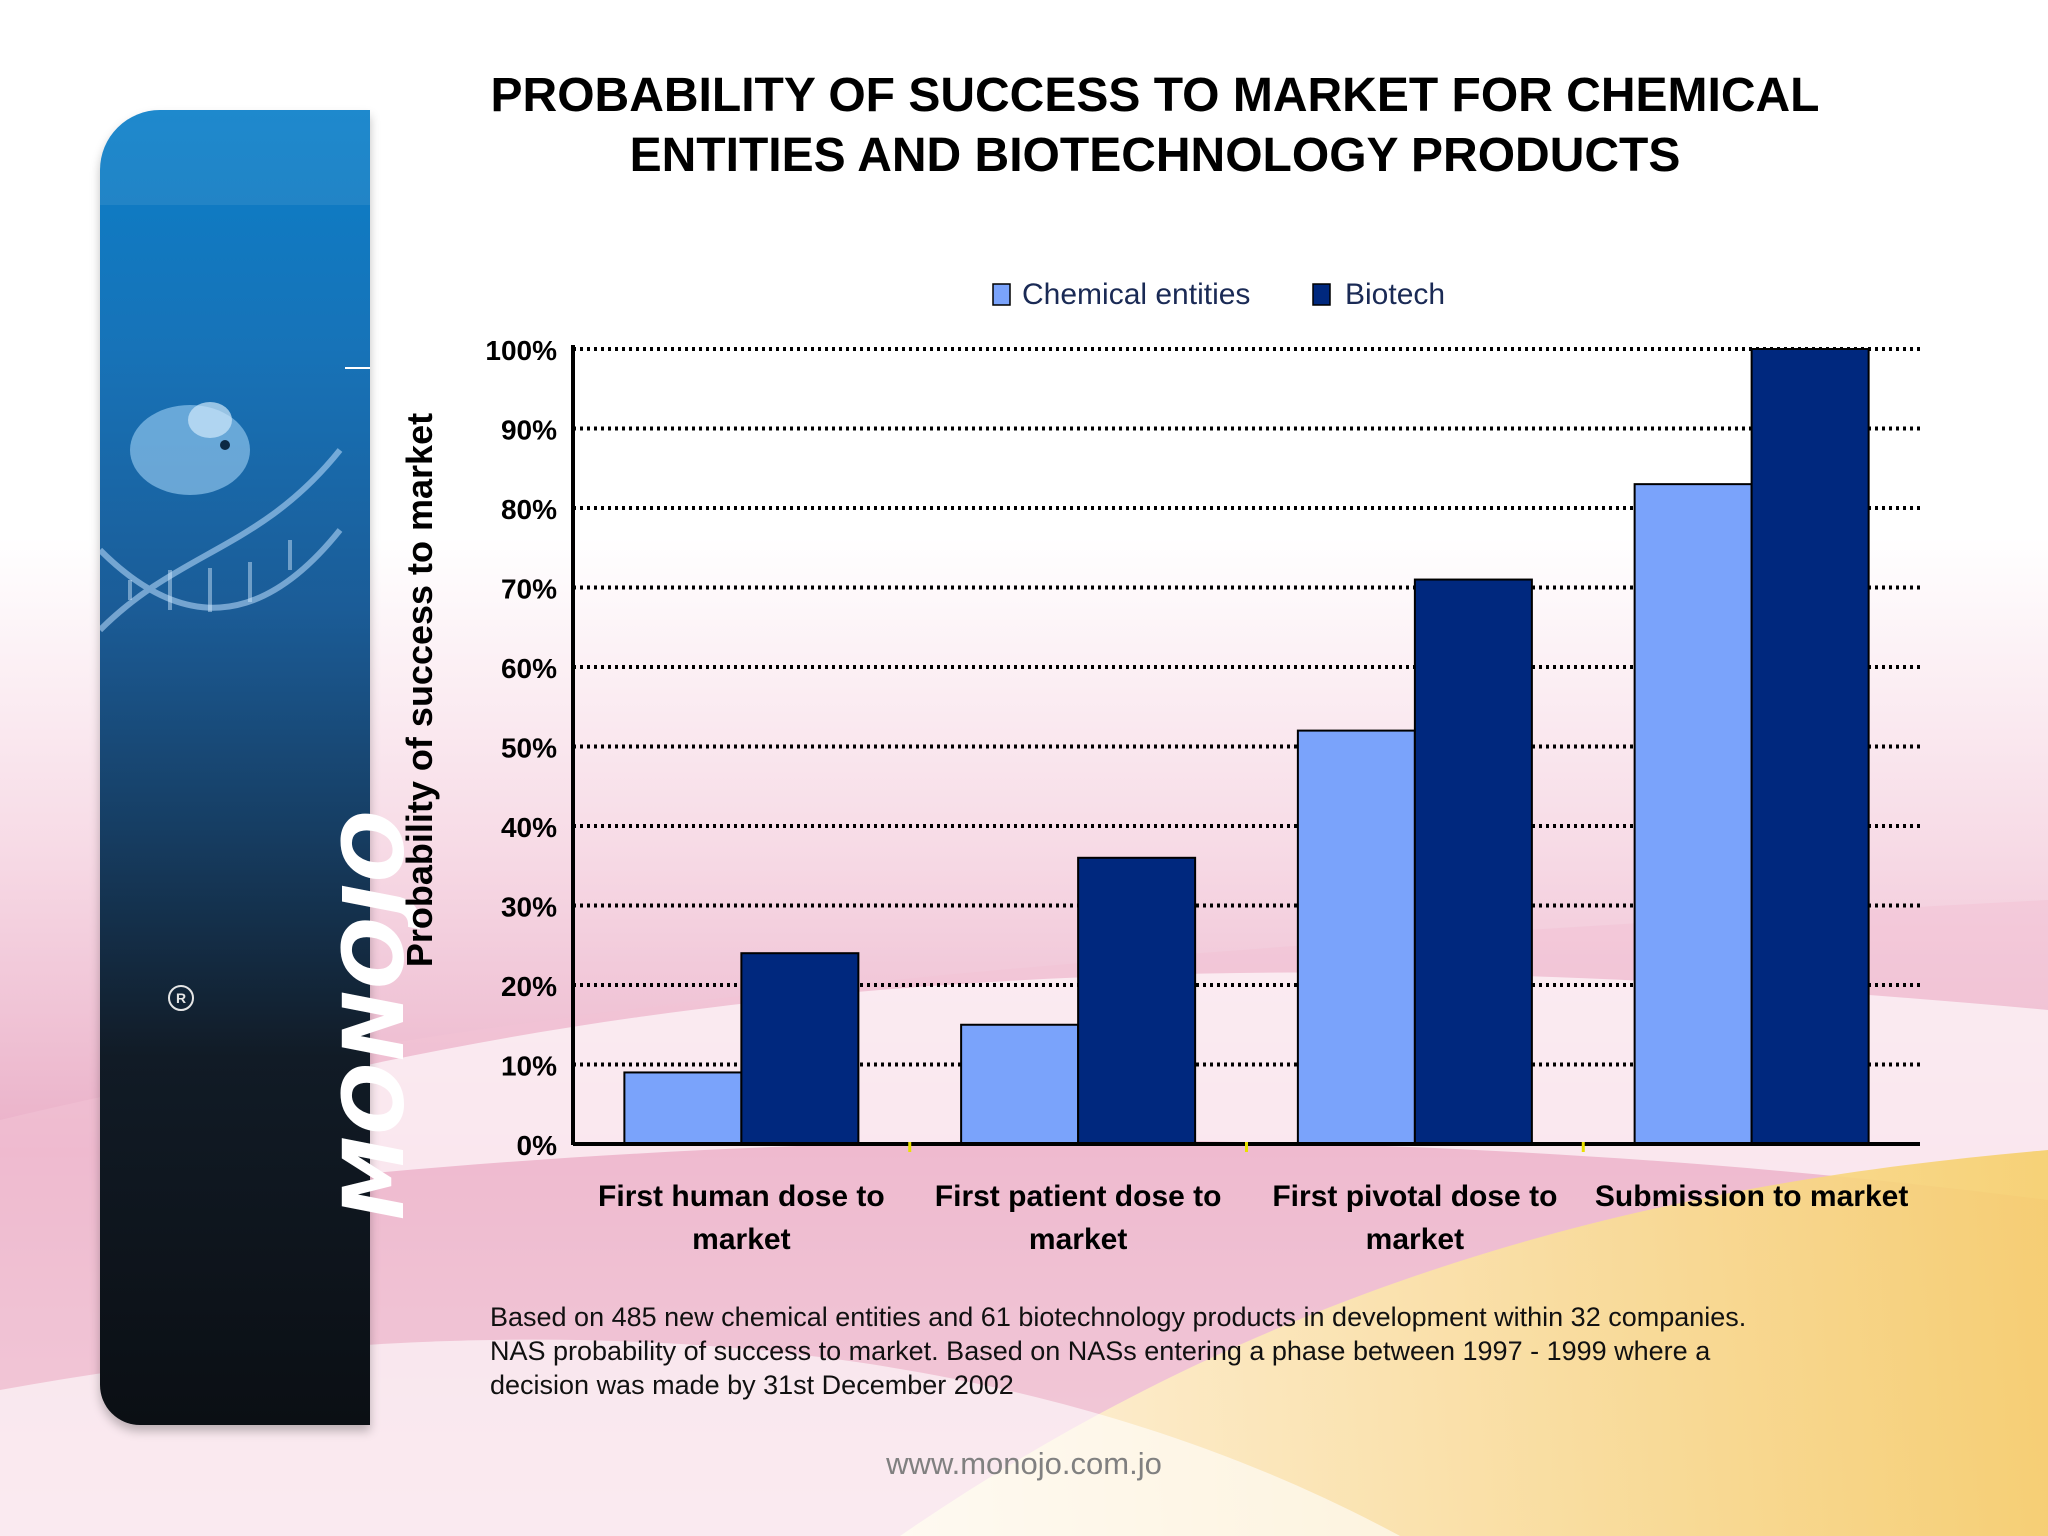  What do you see at coordinates (529, 589) in the screenshot?
I see `y-tick-label: 70%` at bounding box center [529, 589].